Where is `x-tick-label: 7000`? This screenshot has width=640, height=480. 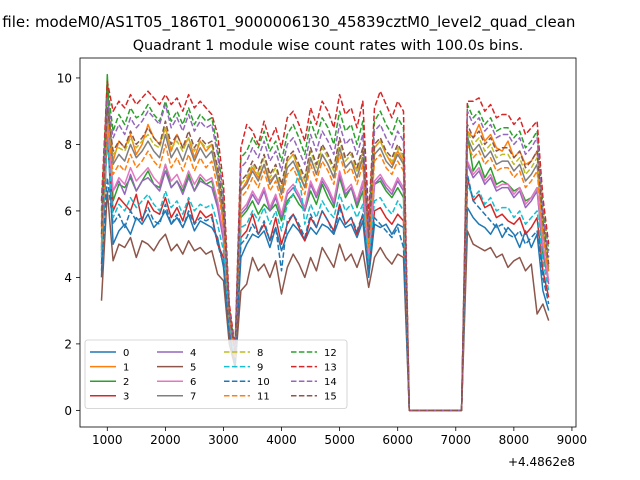 x-tick-label: 7000 is located at coordinates (456, 440).